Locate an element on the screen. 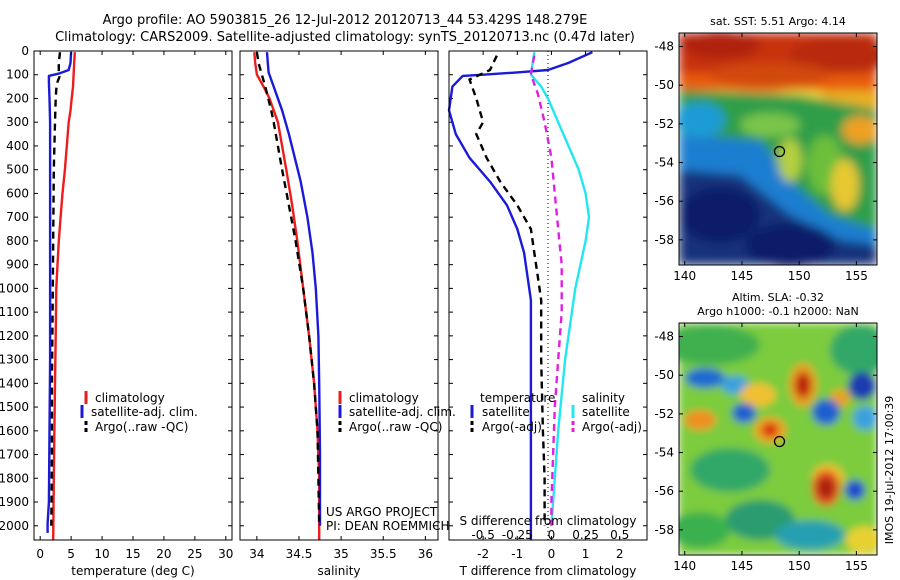 The width and height of the screenshot is (900, 580). depth-tick-label: 1500 is located at coordinates (14, 407).